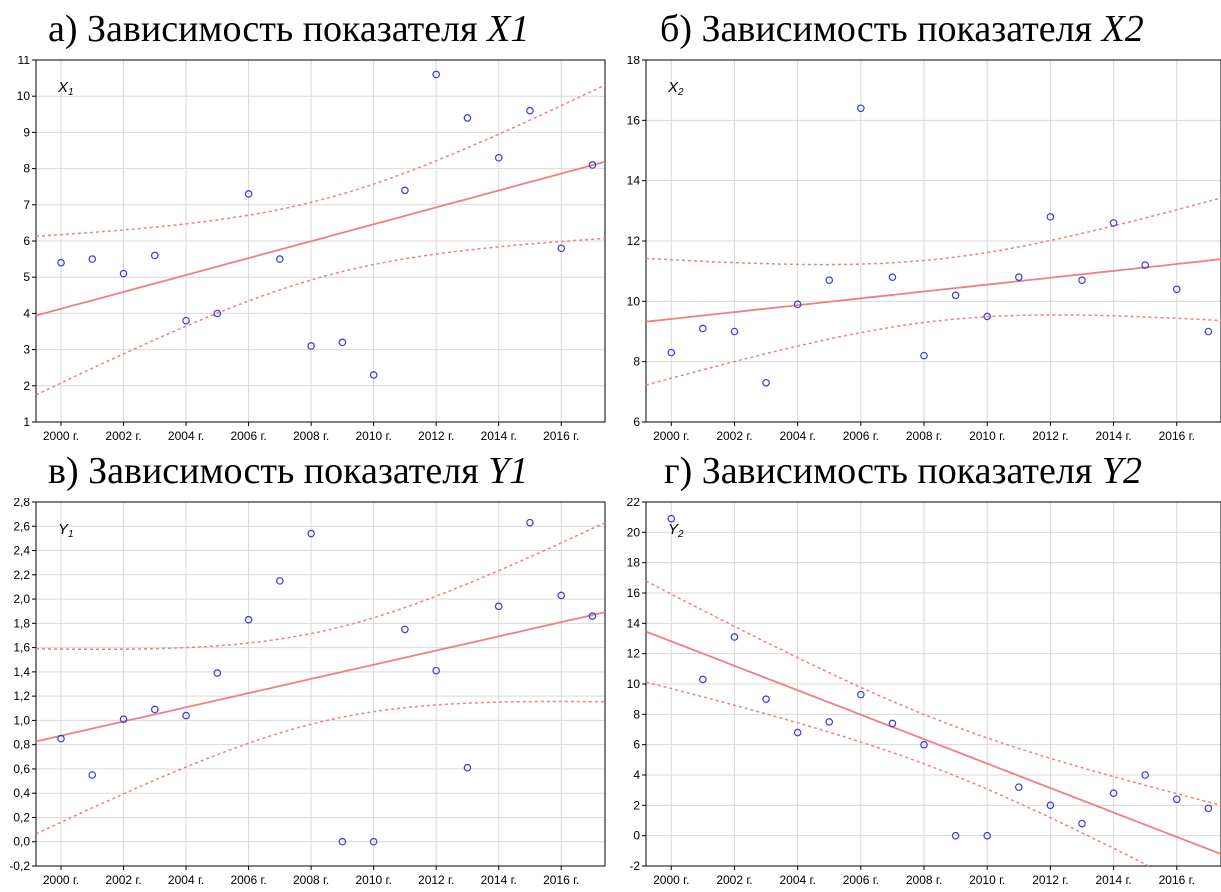  I want to click on y-tick-label: 10, so click(634, 301).